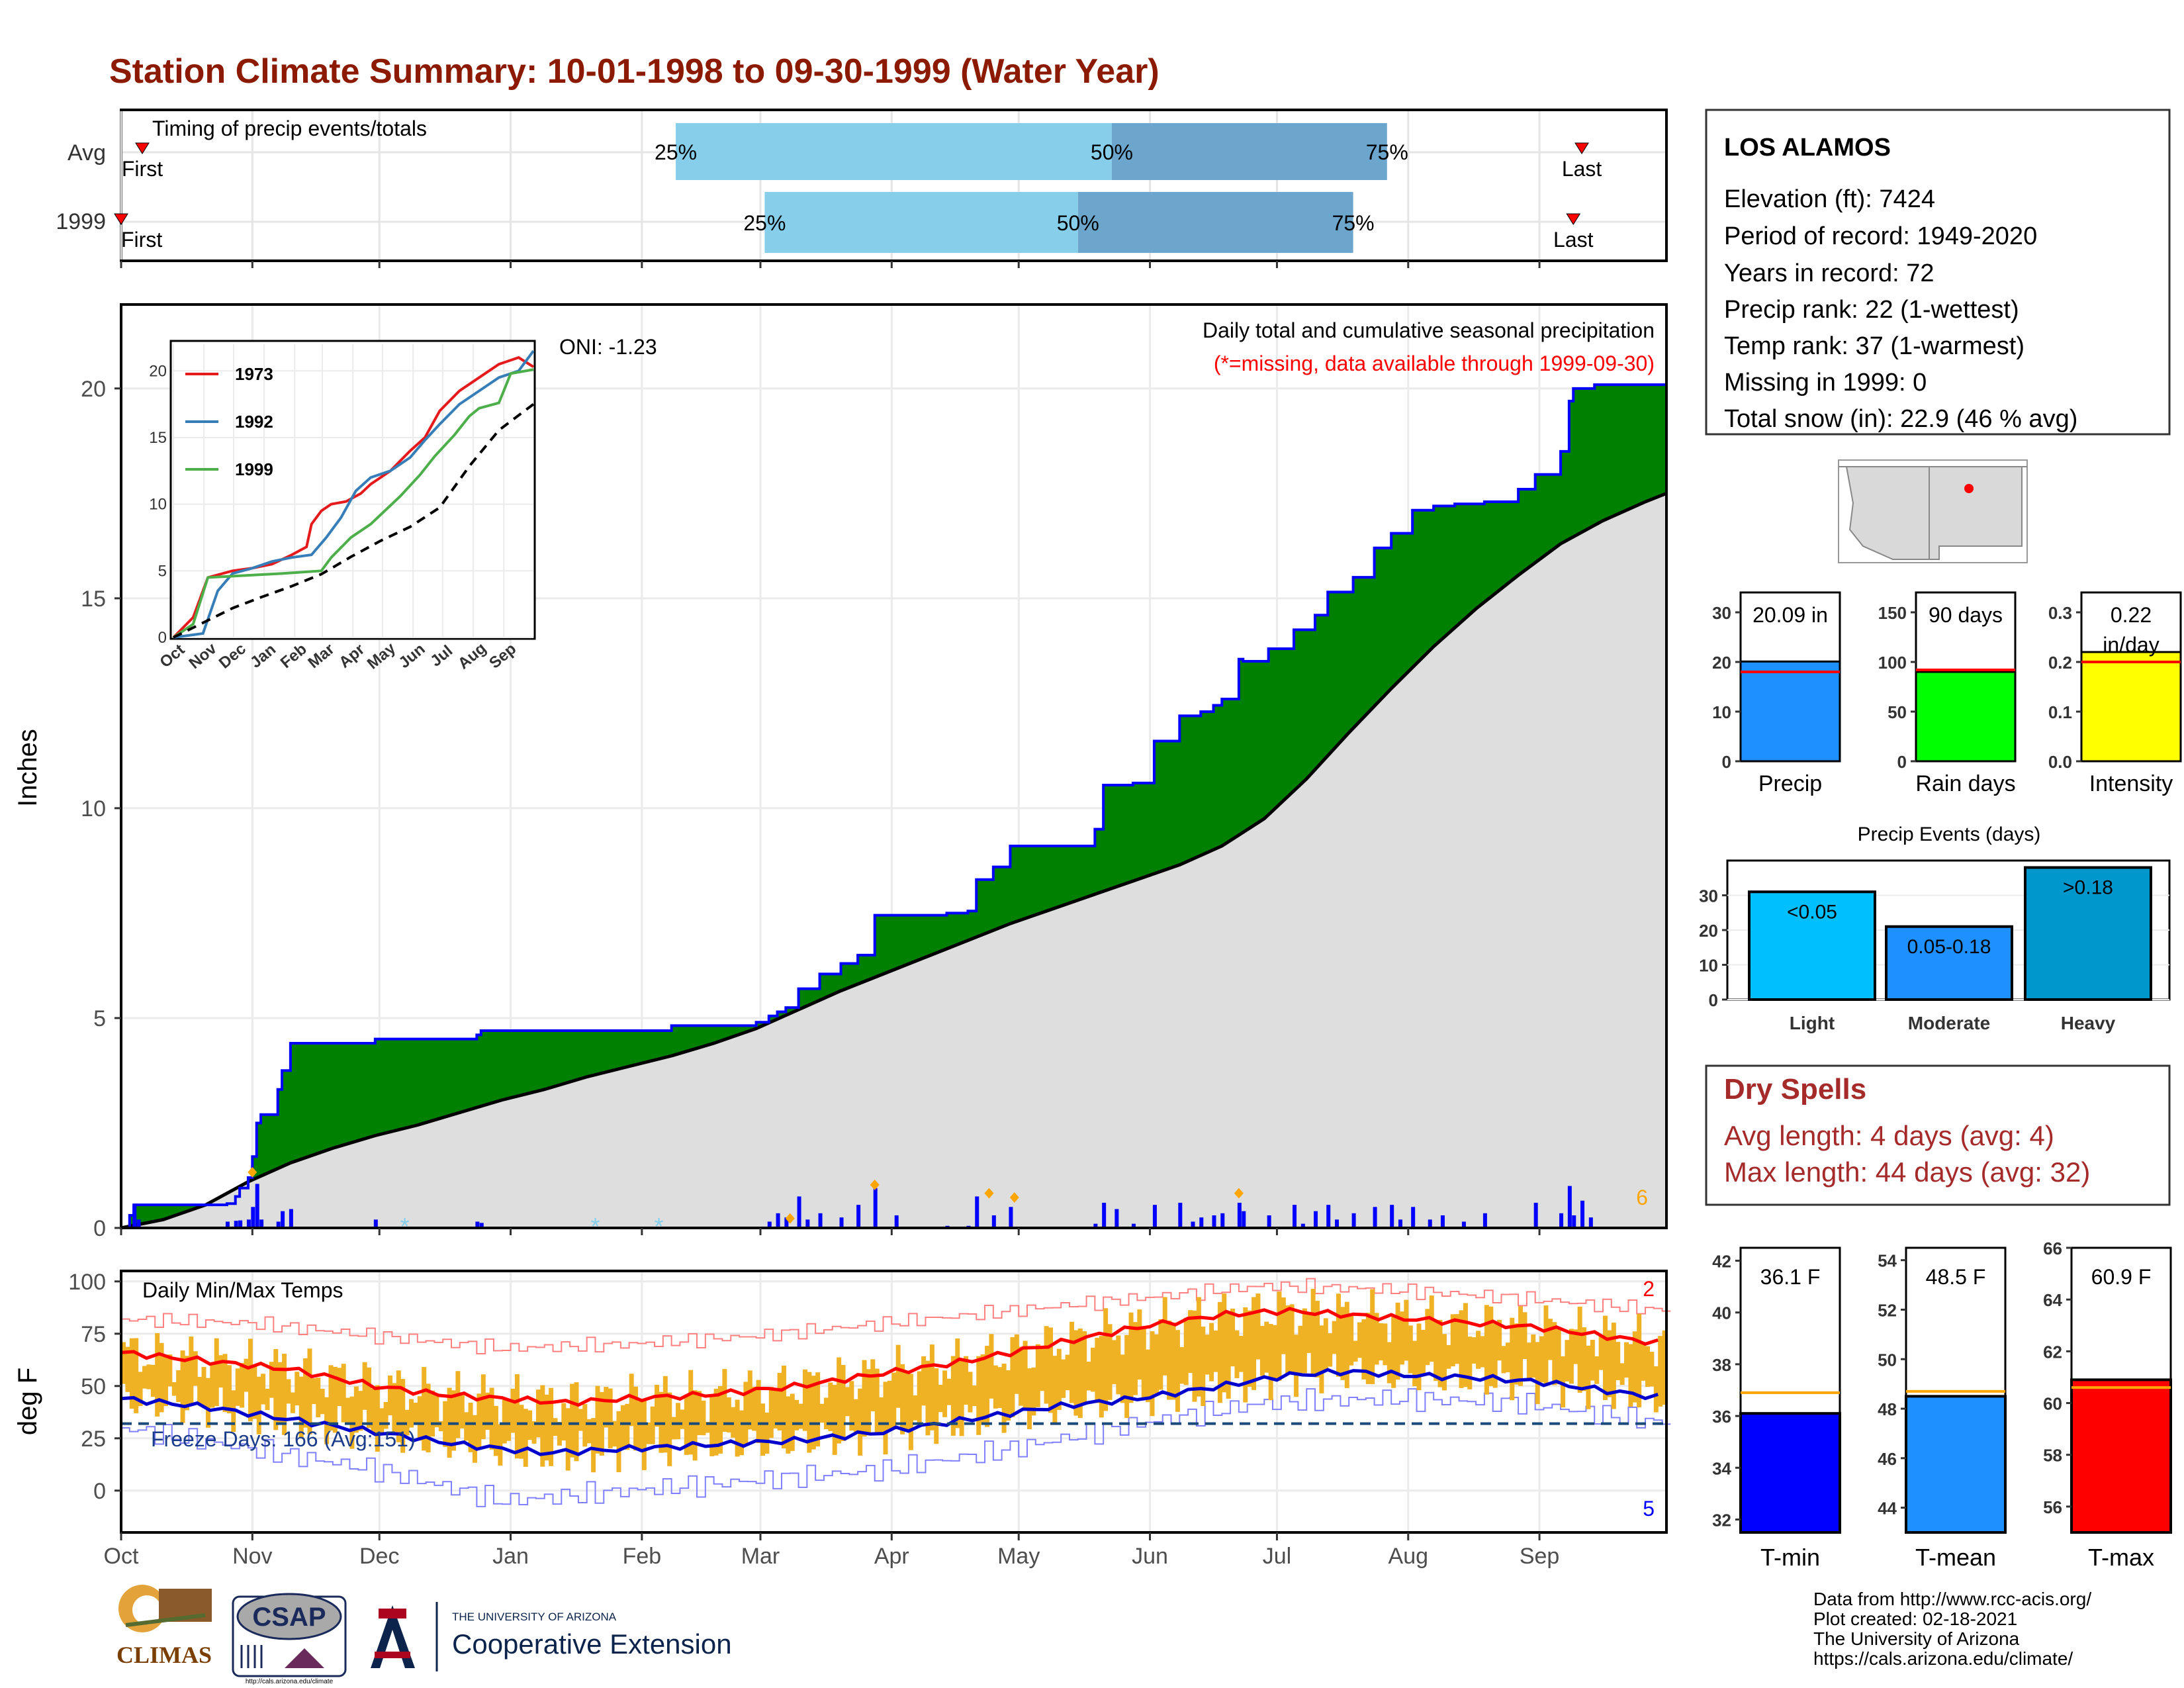 The height and width of the screenshot is (1688, 2184). Describe the element at coordinates (28, 1401) in the screenshot. I see `temp-ylabel: deg F` at that location.